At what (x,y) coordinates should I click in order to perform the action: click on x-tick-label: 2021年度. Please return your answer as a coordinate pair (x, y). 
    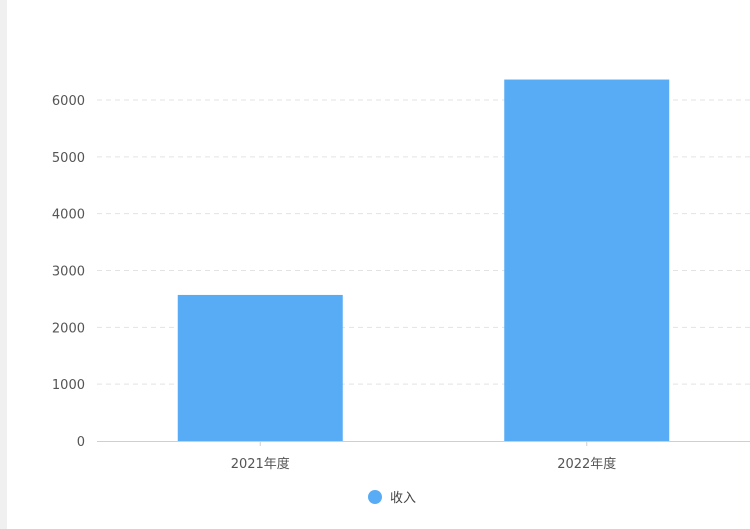
    Looking at the image, I should click on (260, 464).